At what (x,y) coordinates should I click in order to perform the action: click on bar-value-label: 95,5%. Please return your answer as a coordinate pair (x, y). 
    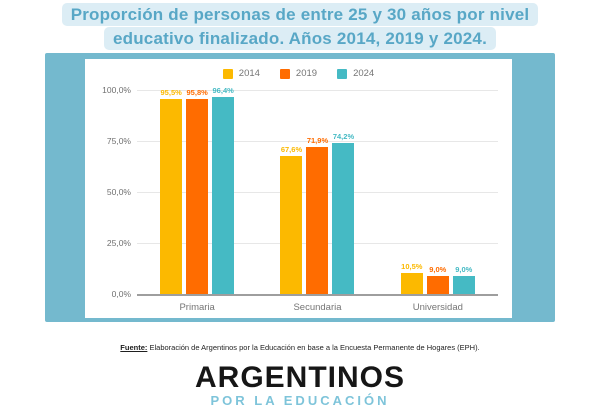
    Looking at the image, I should click on (171, 93).